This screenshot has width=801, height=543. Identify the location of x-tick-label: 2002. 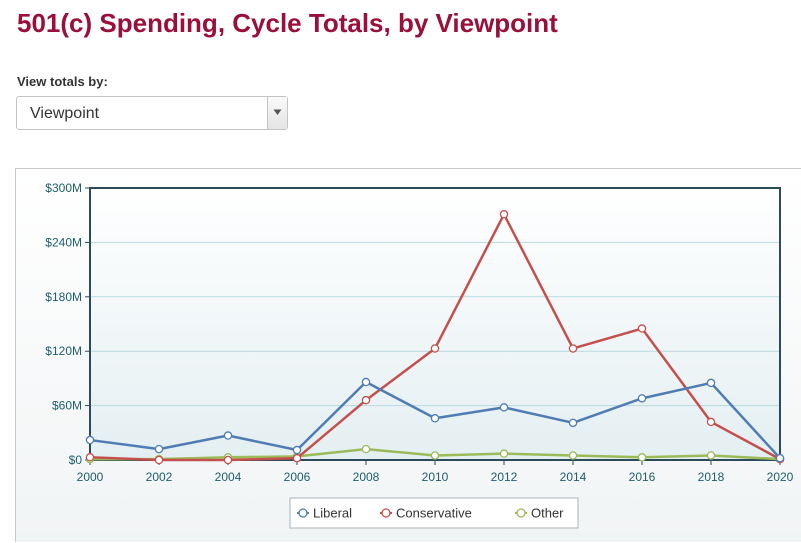
(159, 477).